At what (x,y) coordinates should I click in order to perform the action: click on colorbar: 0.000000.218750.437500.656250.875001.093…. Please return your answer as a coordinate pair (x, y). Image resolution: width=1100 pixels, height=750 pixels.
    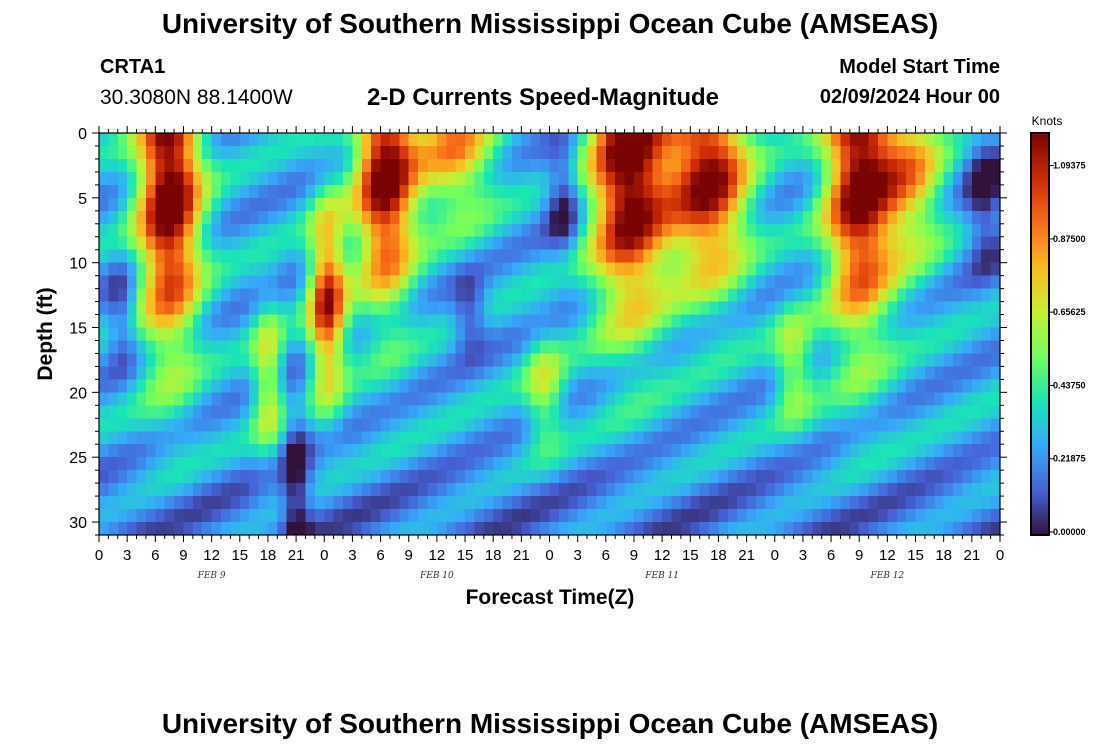
    Looking at the image, I should click on (1058, 334).